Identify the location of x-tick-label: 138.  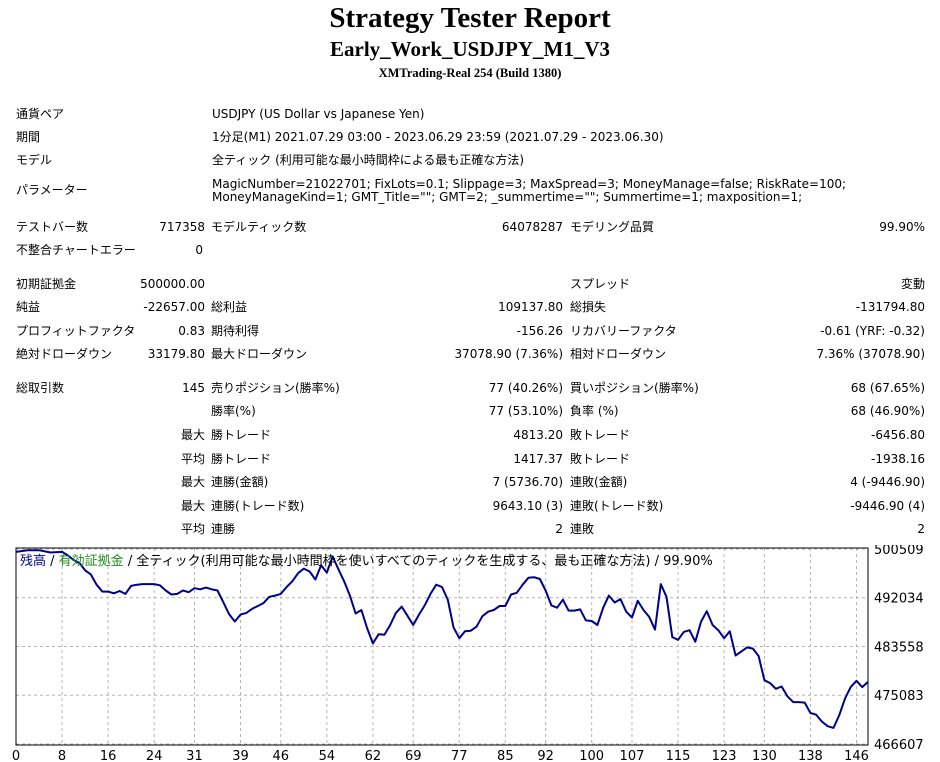
(810, 755).